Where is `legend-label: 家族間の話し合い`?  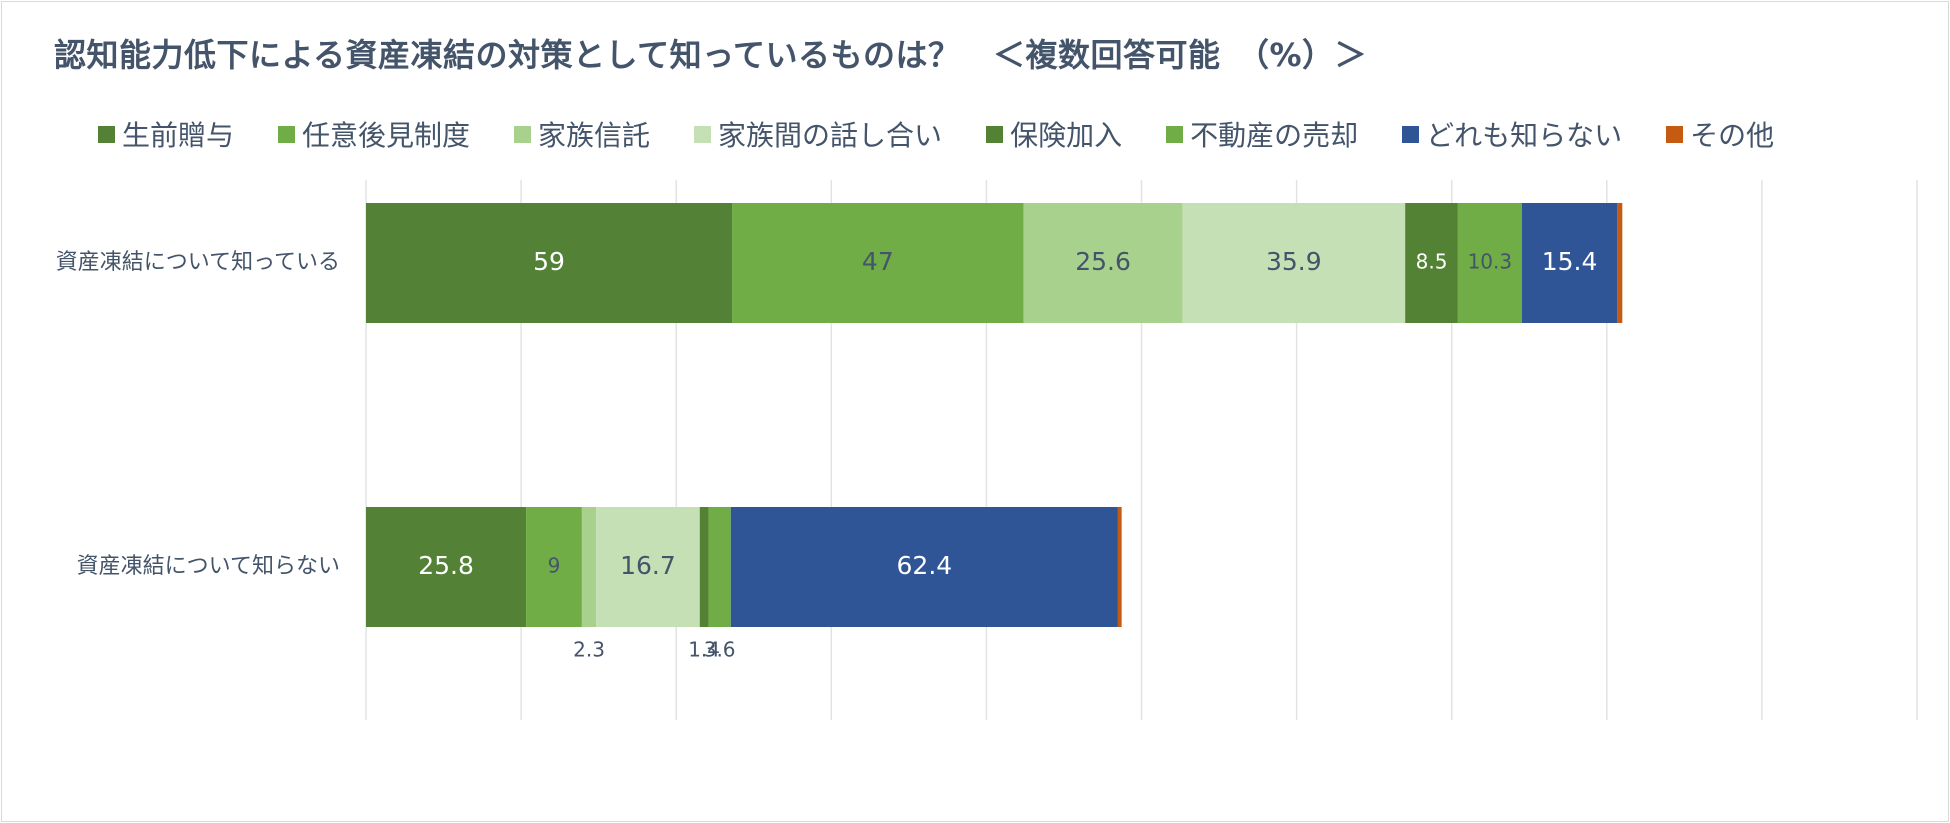
legend-label: 家族間の話し合い is located at coordinates (830, 135).